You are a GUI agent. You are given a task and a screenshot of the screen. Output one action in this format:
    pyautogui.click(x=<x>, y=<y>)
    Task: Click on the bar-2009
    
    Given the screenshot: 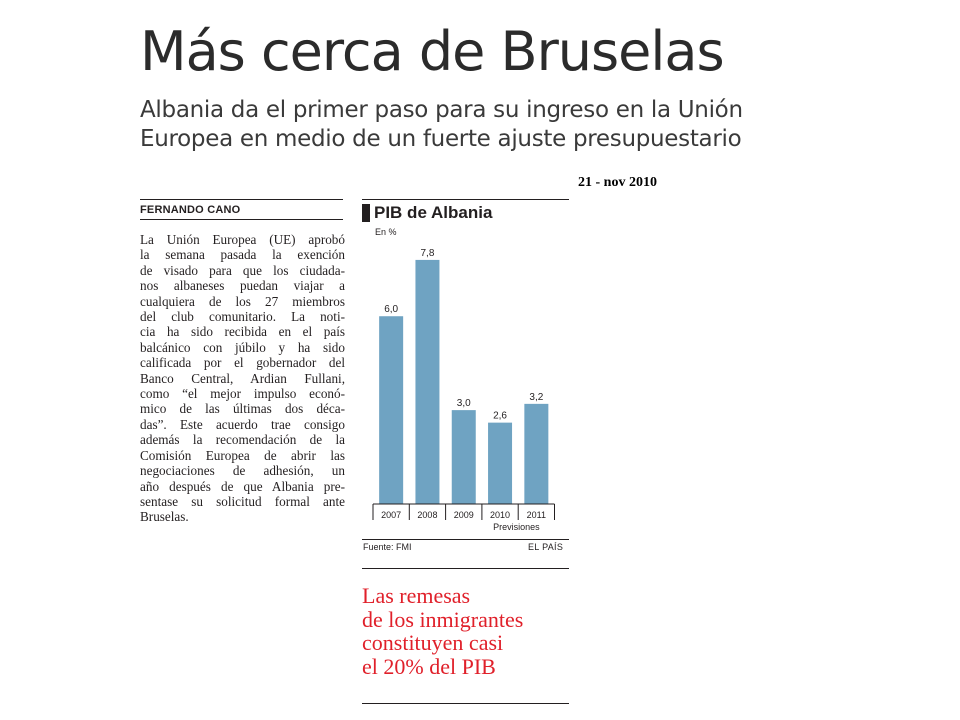 What is the action you would take?
    pyautogui.click(x=463, y=457)
    